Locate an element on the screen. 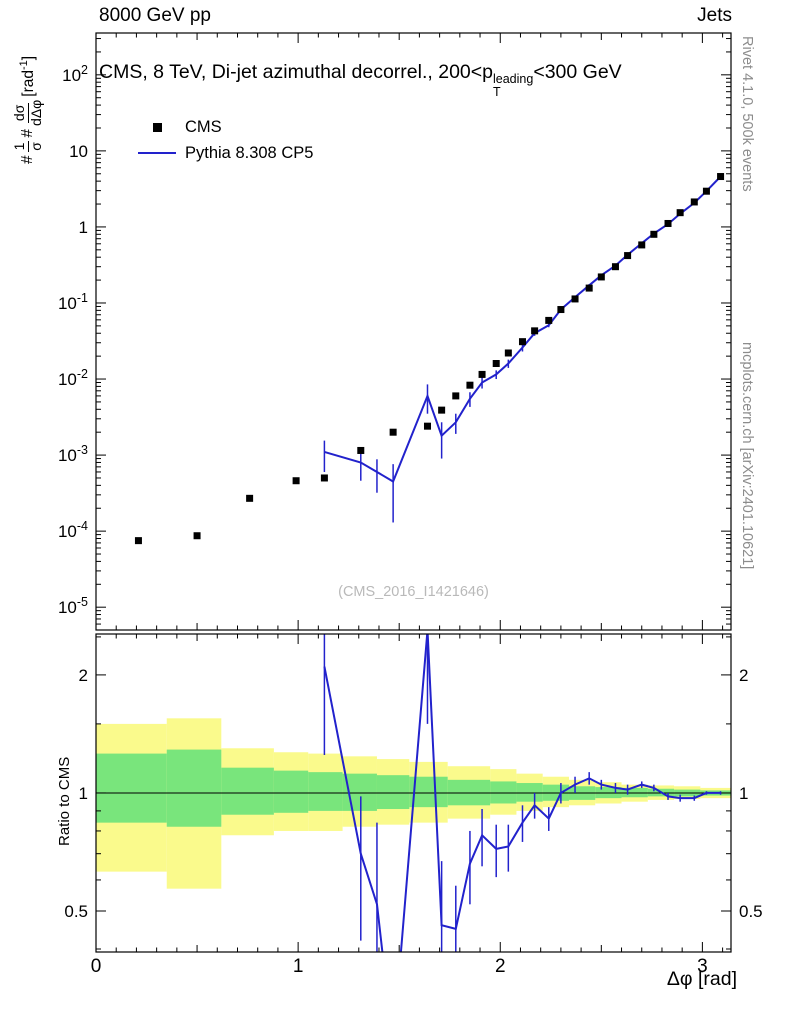 This screenshot has height=1024, width=786. pythia-marker-swatch is located at coordinates (157, 153).